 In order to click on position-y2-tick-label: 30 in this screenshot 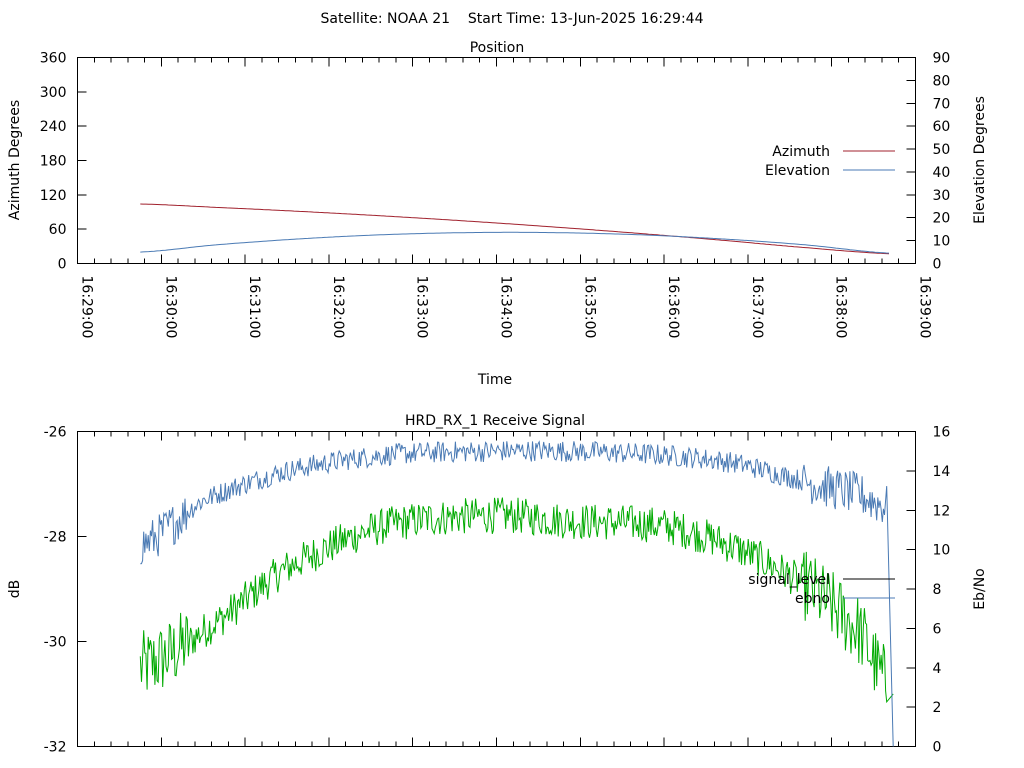, I will do `click(942, 196)`.